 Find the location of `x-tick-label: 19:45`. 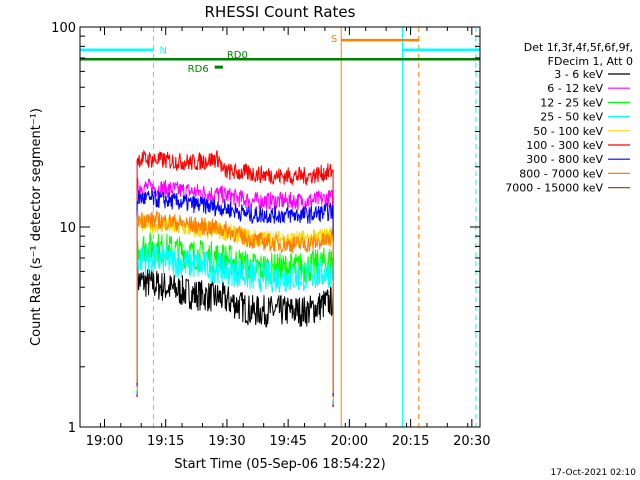

x-tick-label: 19:45 is located at coordinates (287, 441).